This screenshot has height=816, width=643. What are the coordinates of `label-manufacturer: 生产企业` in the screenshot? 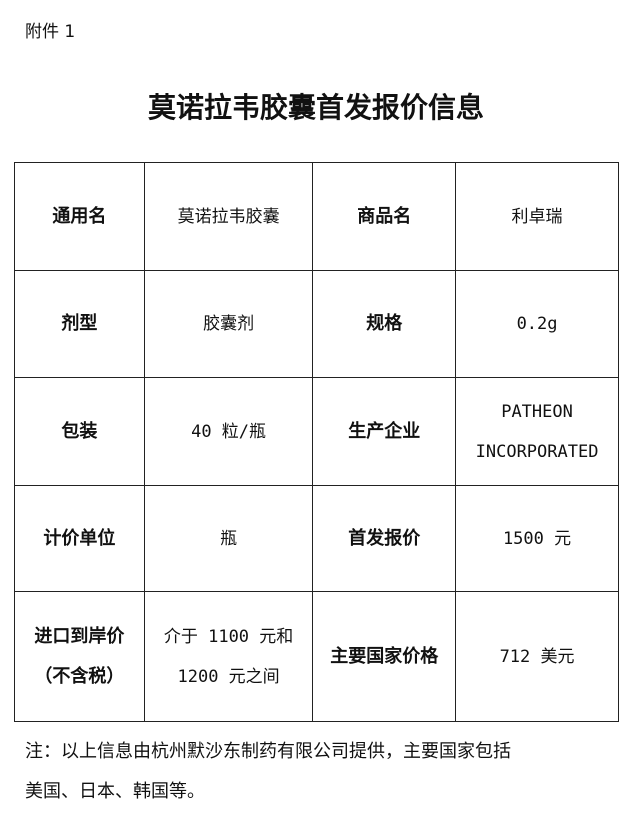 It's located at (384, 431).